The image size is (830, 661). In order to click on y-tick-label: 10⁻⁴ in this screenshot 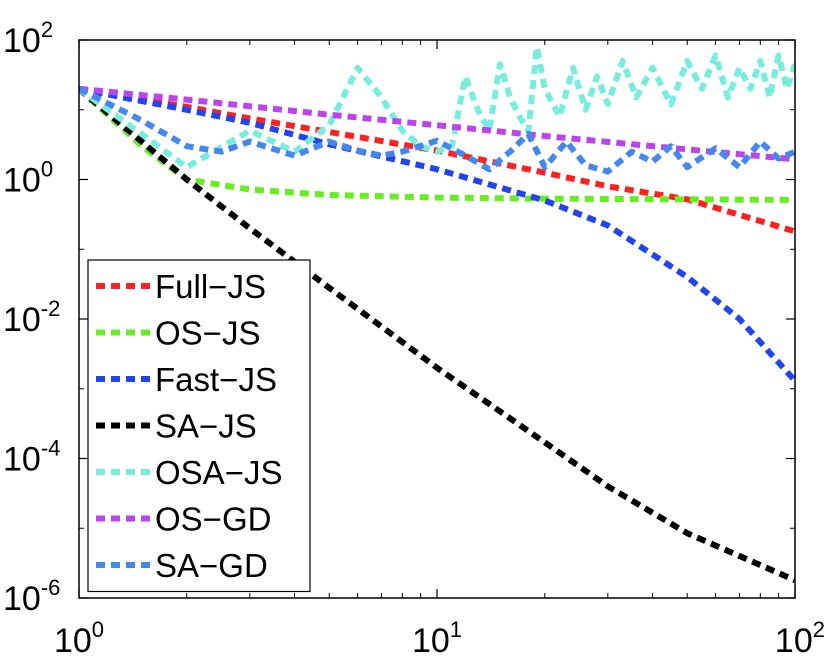, I will do `click(31, 457)`.